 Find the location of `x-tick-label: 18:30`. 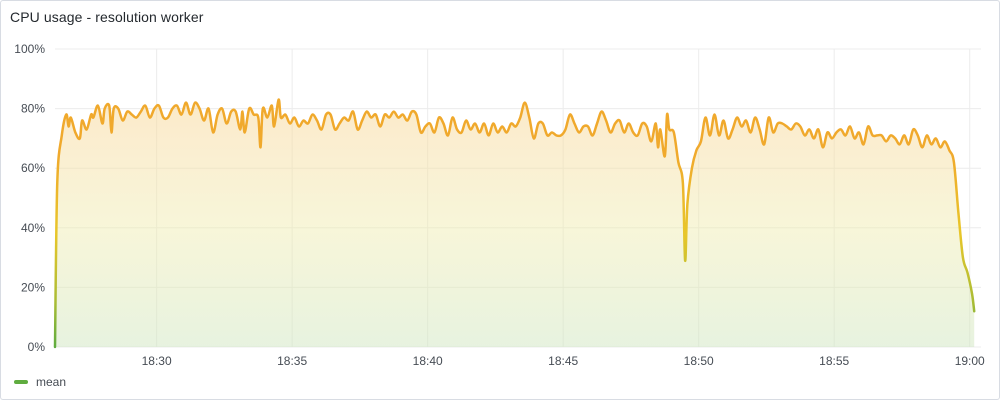

x-tick-label: 18:30 is located at coordinates (157, 361).